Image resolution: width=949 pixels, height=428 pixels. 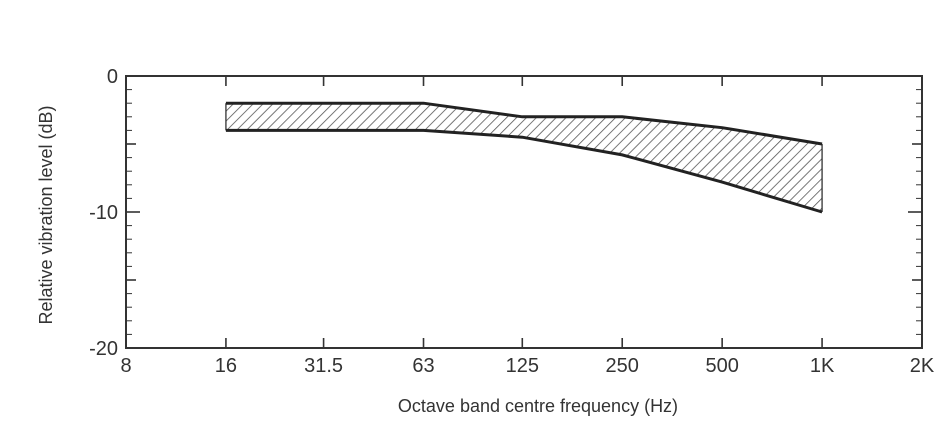 What do you see at coordinates (524, 171) in the screenshot?
I see `band-lower-line` at bounding box center [524, 171].